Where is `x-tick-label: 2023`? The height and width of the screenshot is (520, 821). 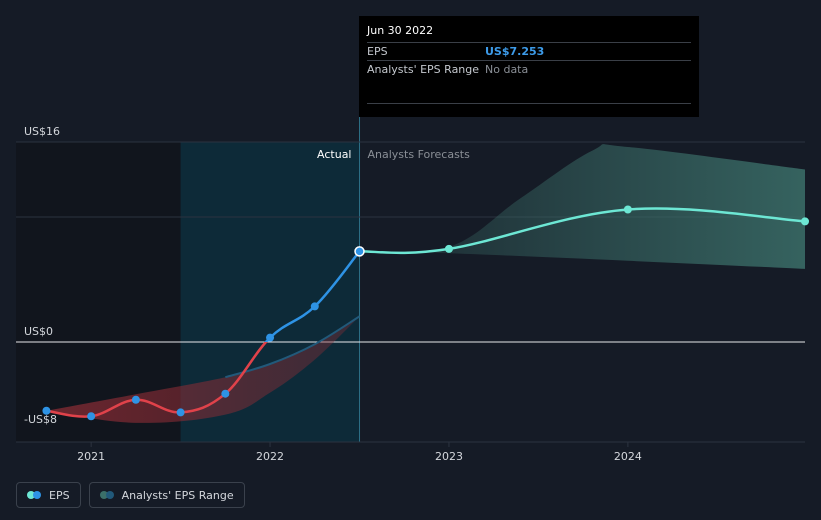 x-tick-label: 2023 is located at coordinates (449, 456).